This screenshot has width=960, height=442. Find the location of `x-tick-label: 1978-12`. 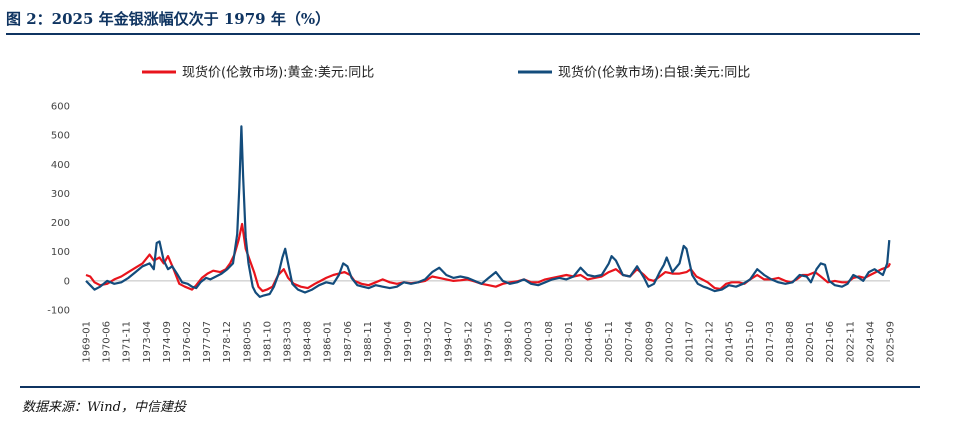

x-tick-label: 1978-12 is located at coordinates (227, 342).